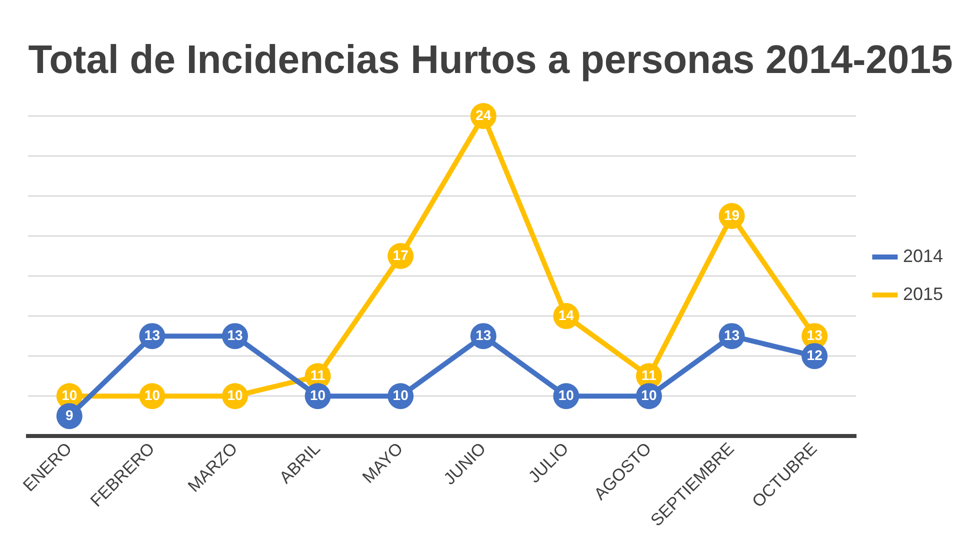 This screenshot has width=973, height=554. I want to click on data-label: 9, so click(70, 414).